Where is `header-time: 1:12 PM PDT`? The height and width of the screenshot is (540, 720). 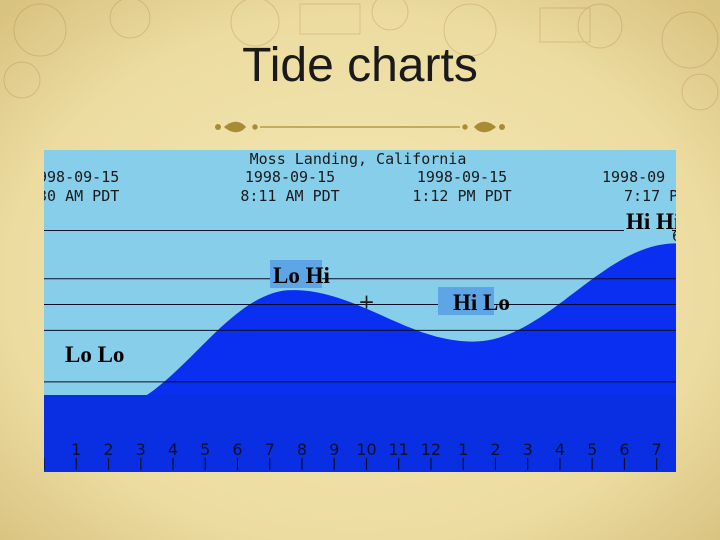 header-time: 1:12 PM PDT is located at coordinates (461, 196).